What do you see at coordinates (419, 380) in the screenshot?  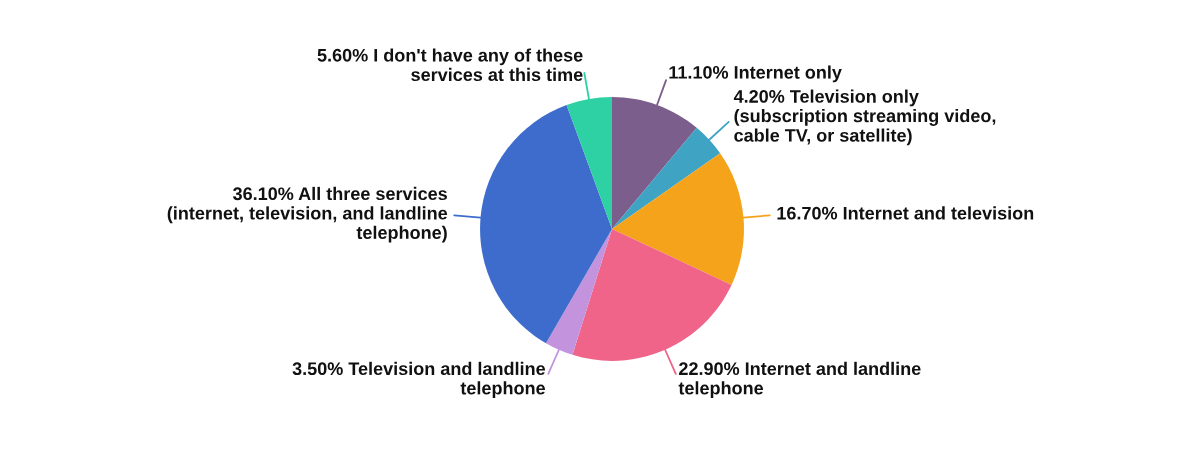 I see `slice-label: 3.50% Television and landline telephone` at bounding box center [419, 380].